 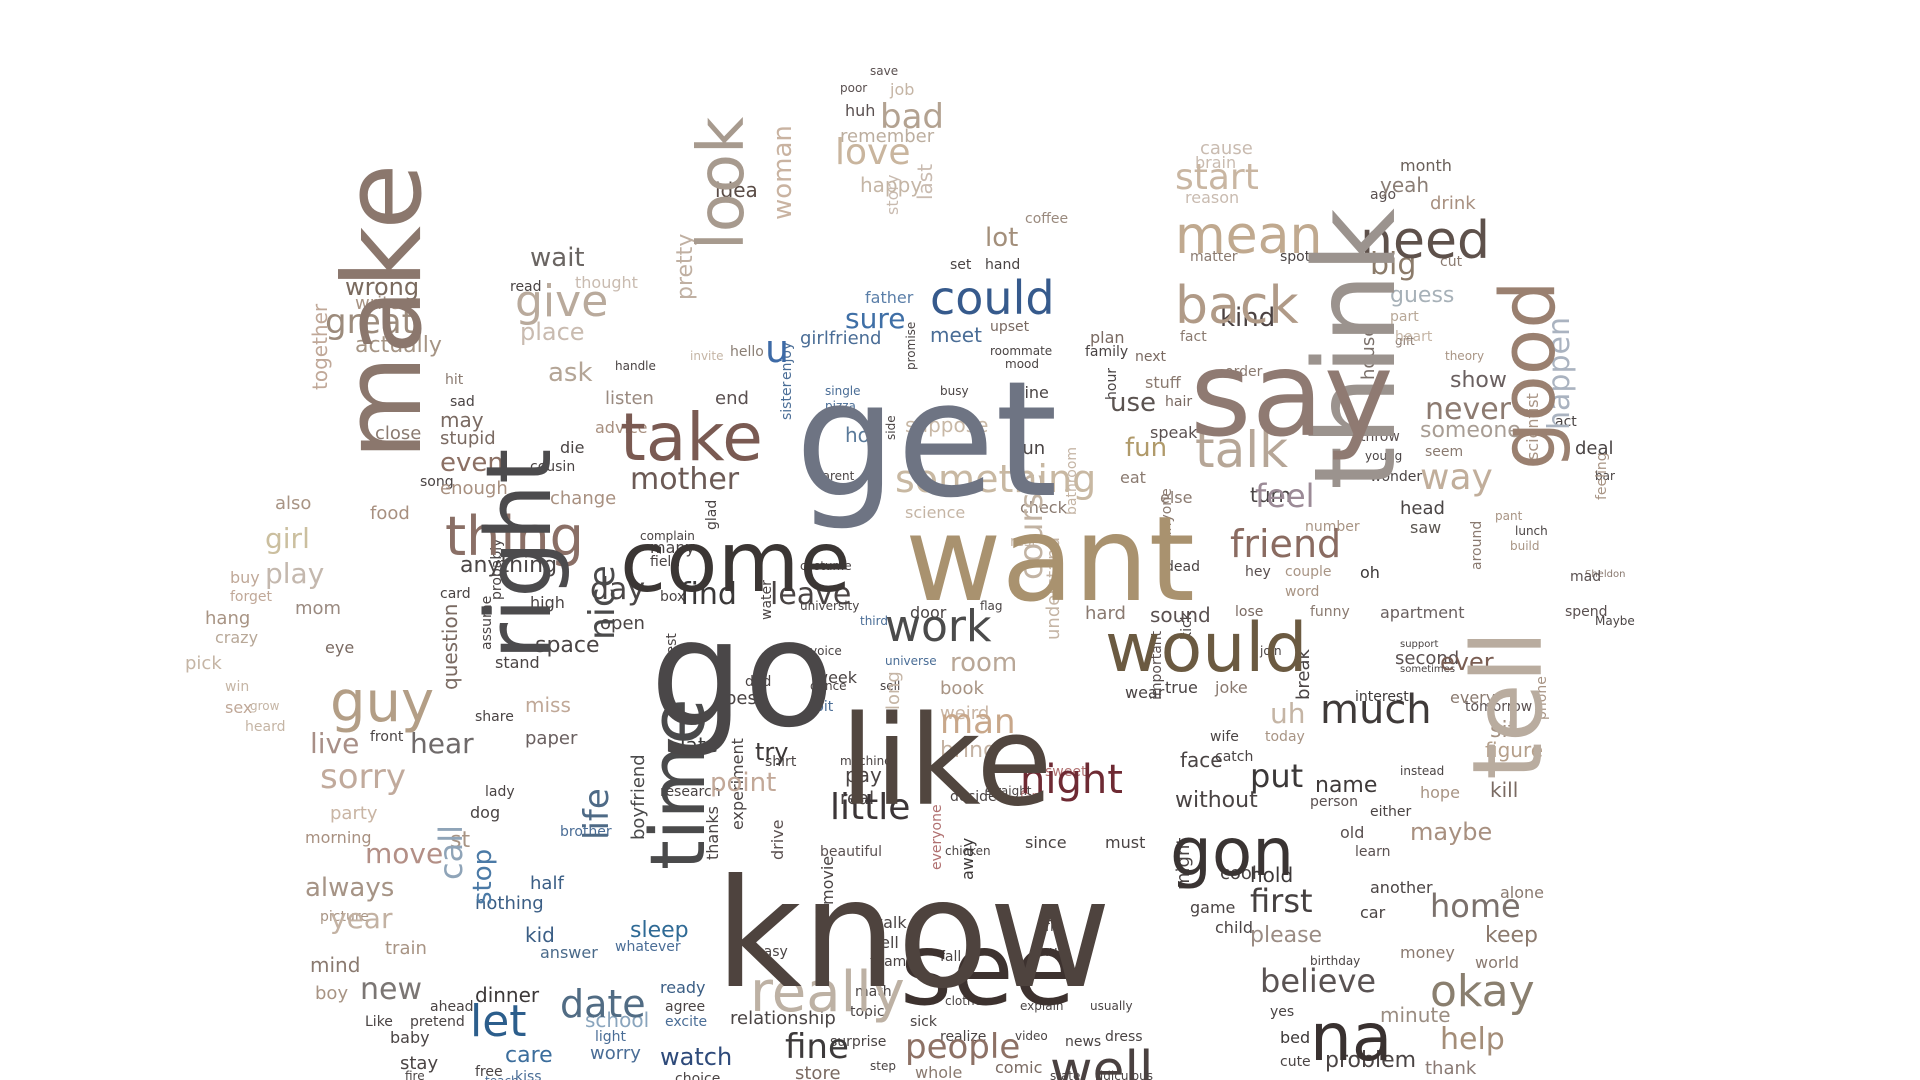 I want to click on word-reason: reason, so click(x=1212, y=197).